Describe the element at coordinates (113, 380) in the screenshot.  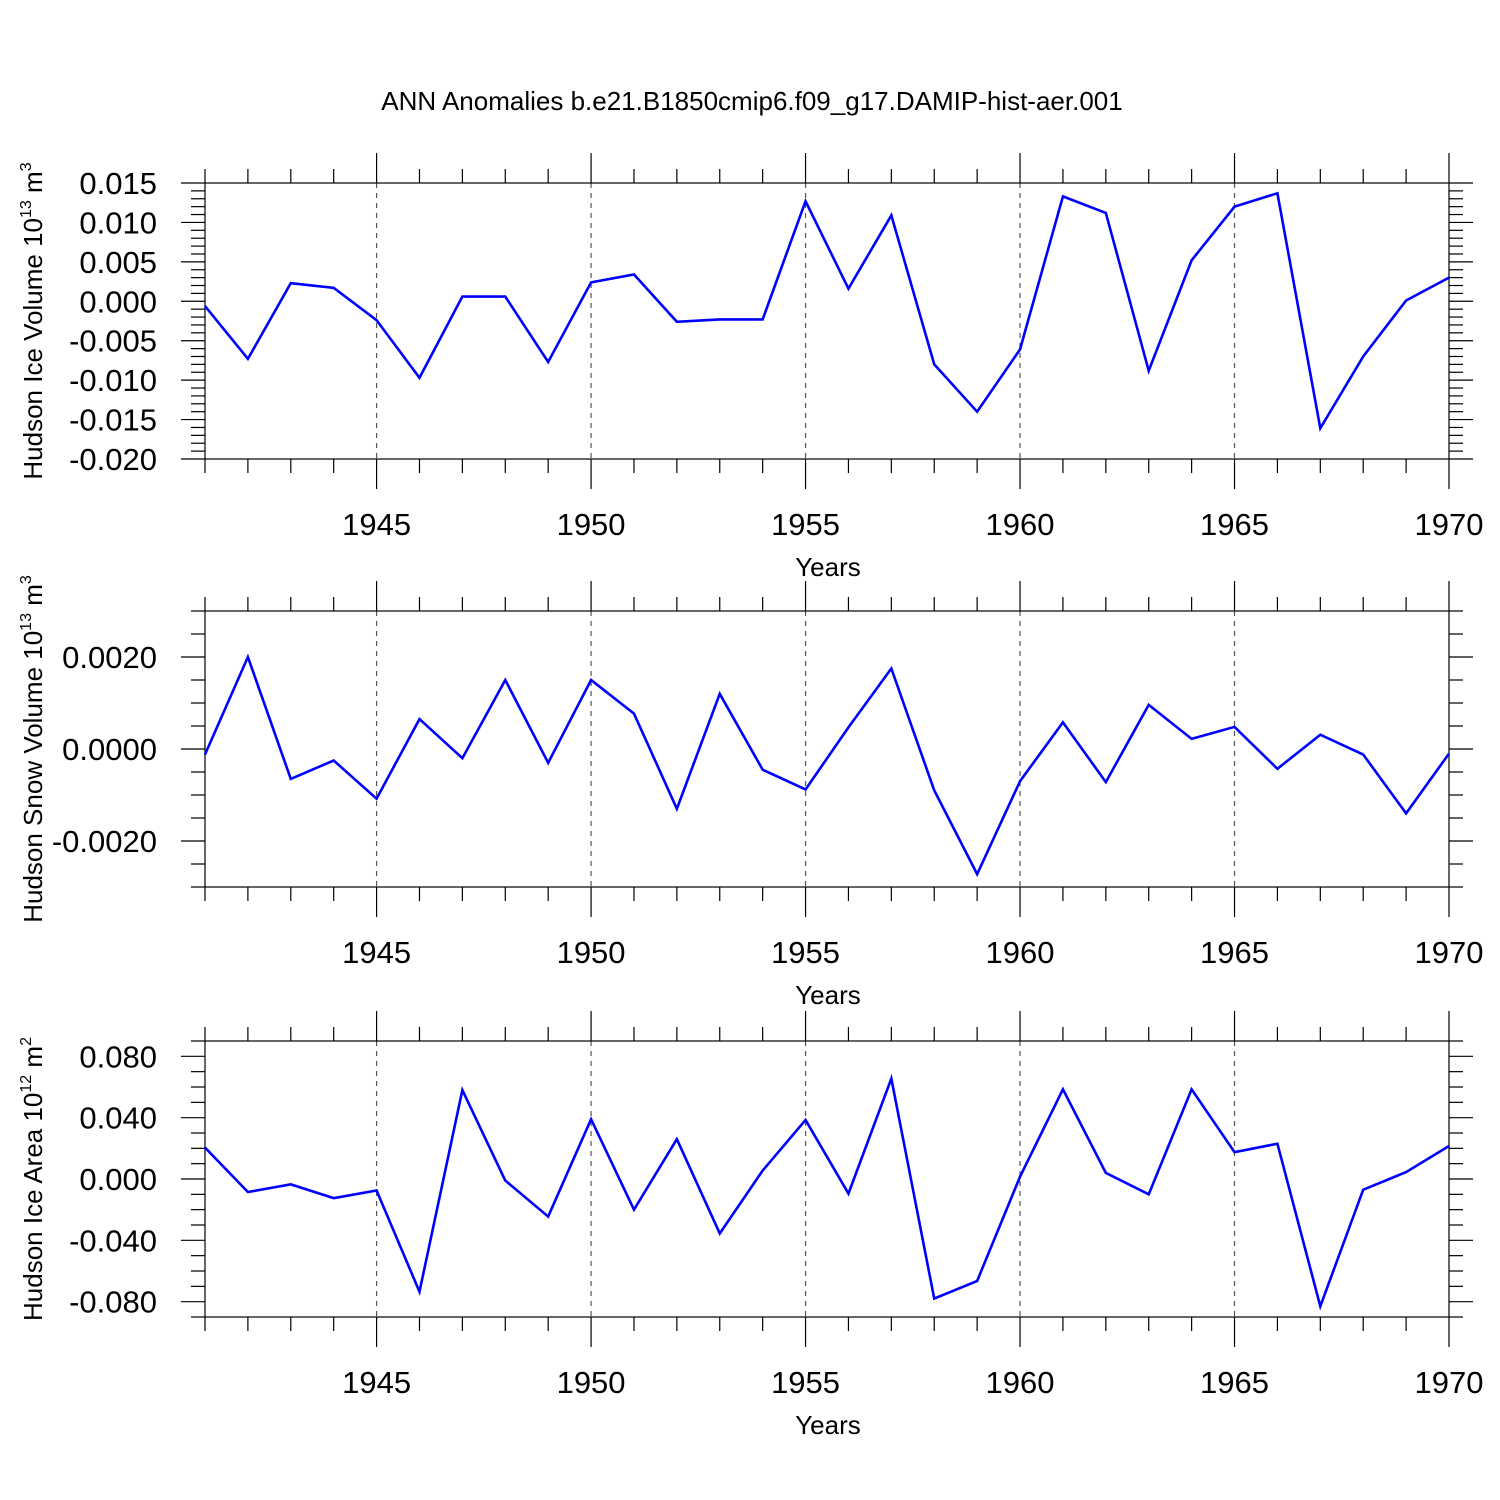
I see `y-tick-label: -0.010` at that location.